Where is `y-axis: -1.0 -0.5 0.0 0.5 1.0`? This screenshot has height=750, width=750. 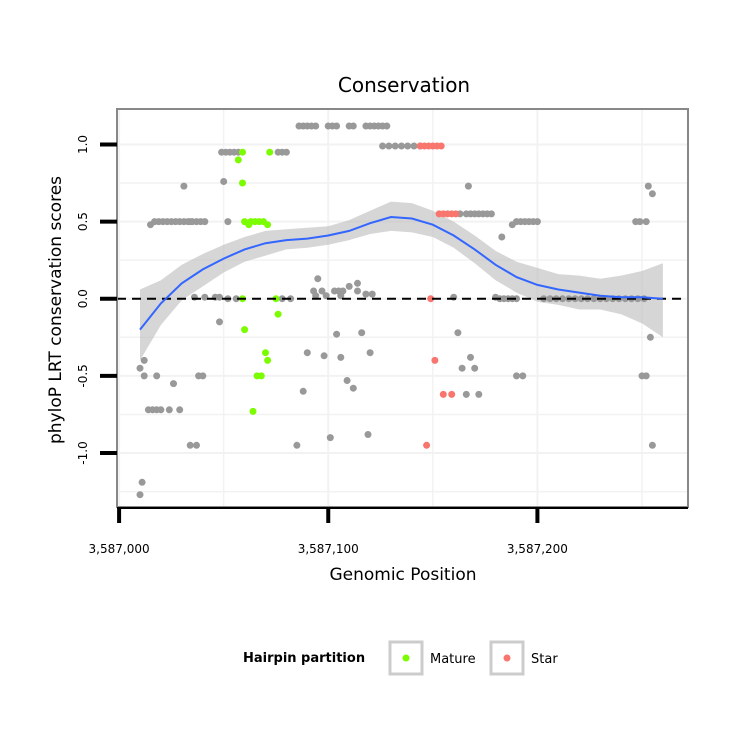
y-axis: -1.0 -0.5 0.0 0.5 1.0 is located at coordinates (96, 300).